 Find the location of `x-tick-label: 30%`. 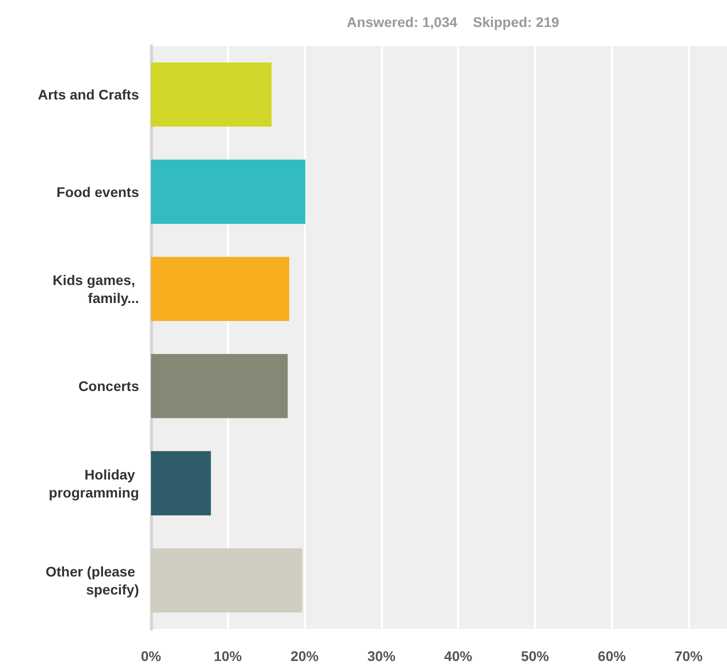

x-tick-label: 30% is located at coordinates (381, 656).